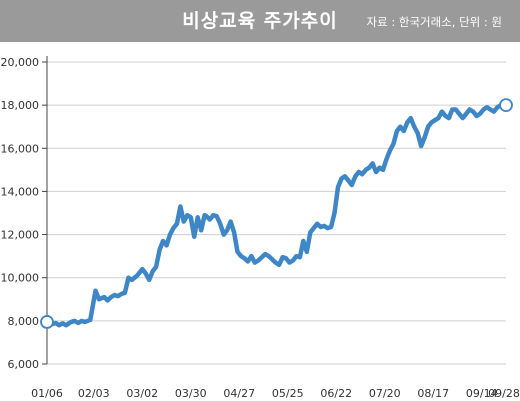 The width and height of the screenshot is (520, 401). Describe the element at coordinates (385, 393) in the screenshot. I see `x-tick-label: 07/20` at that location.